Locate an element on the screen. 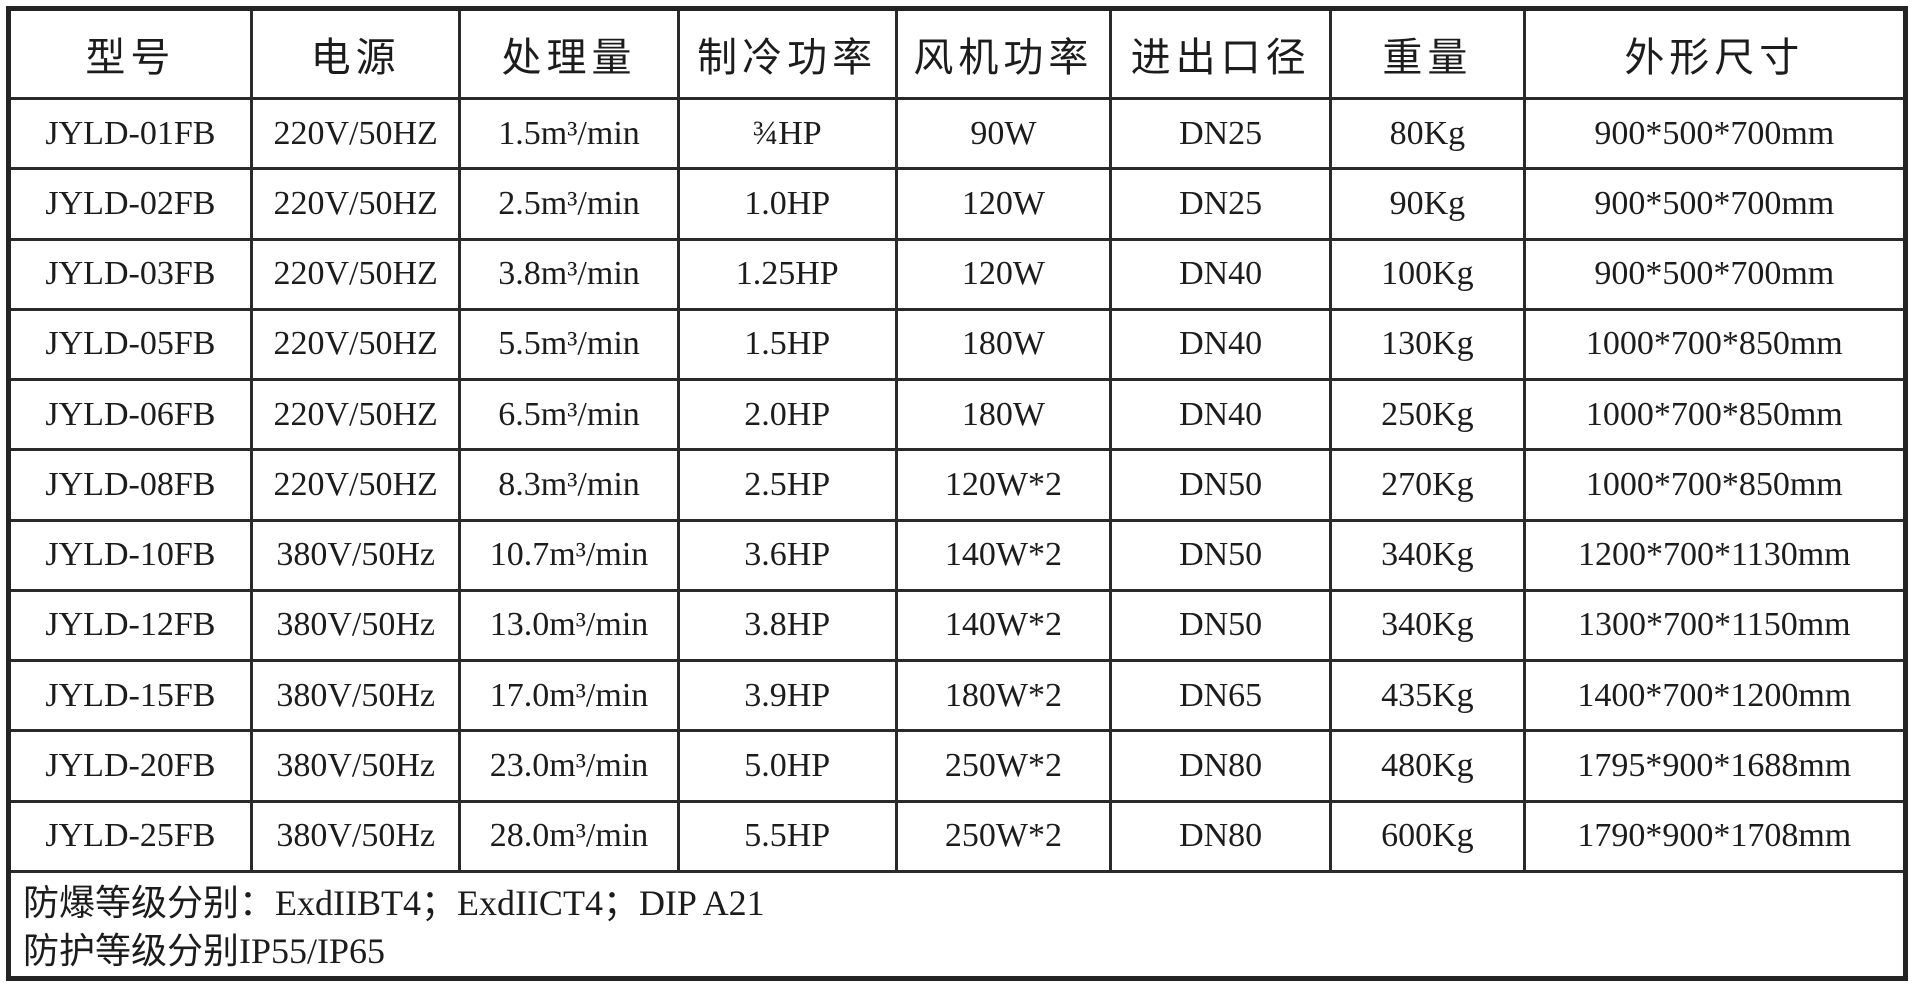 The width and height of the screenshot is (1920, 990). table-cell: 3.8m³/min is located at coordinates (569, 274).